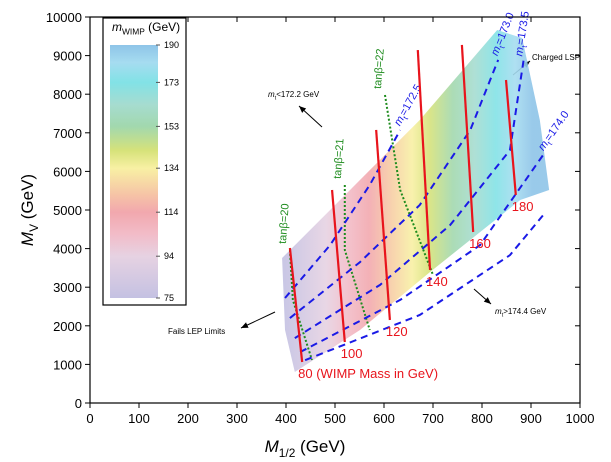 The width and height of the screenshot is (611, 462). What do you see at coordinates (171, 45) in the screenshot?
I see `colorbar-tick-label: 190` at bounding box center [171, 45].